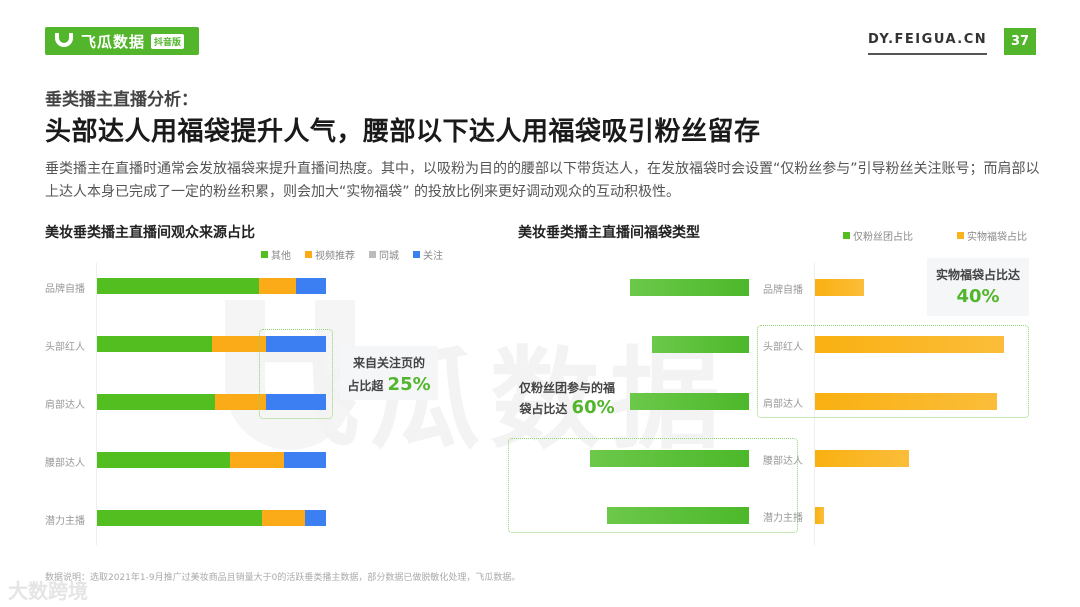 This screenshot has width=1080, height=607. Describe the element at coordinates (928, 43) in the screenshot. I see `site-url: DY.FEIGUA.CN` at that location.